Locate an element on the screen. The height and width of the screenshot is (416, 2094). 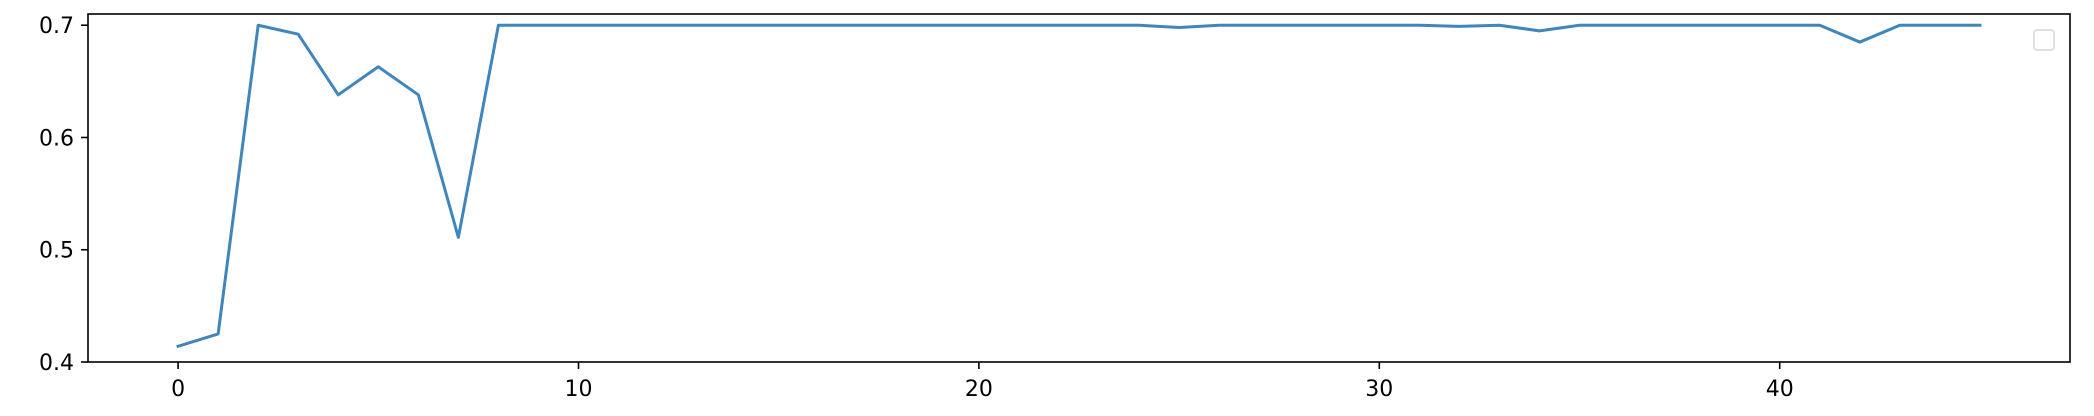
legend-box is located at coordinates (2044, 40).